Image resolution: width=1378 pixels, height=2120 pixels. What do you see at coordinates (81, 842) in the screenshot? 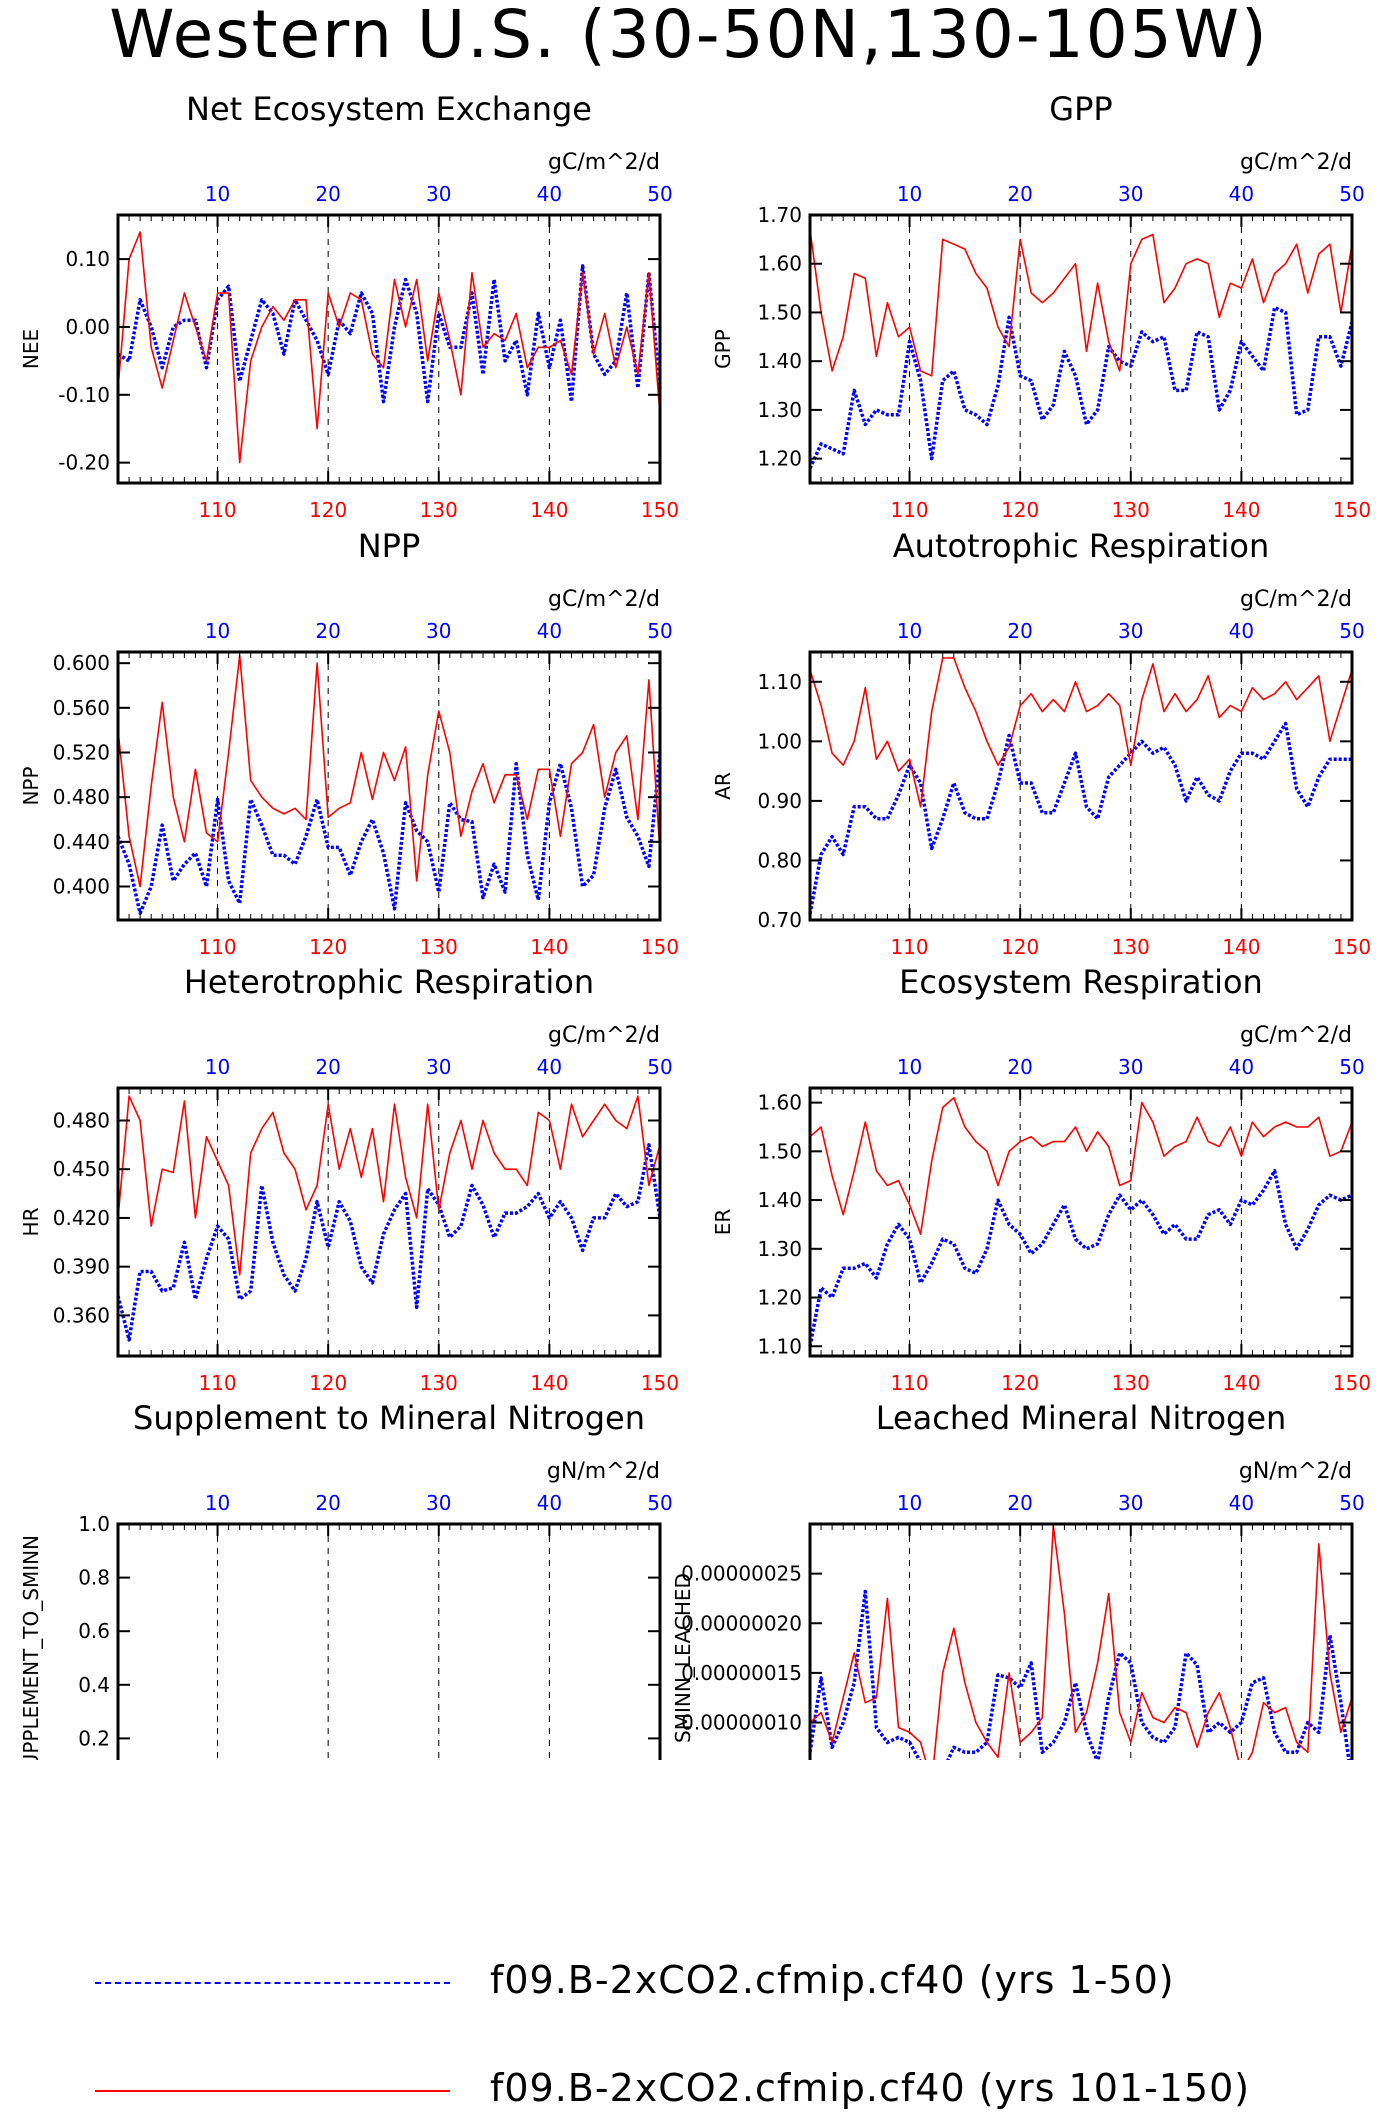
I see `y-tick-label: 0.440` at bounding box center [81, 842].